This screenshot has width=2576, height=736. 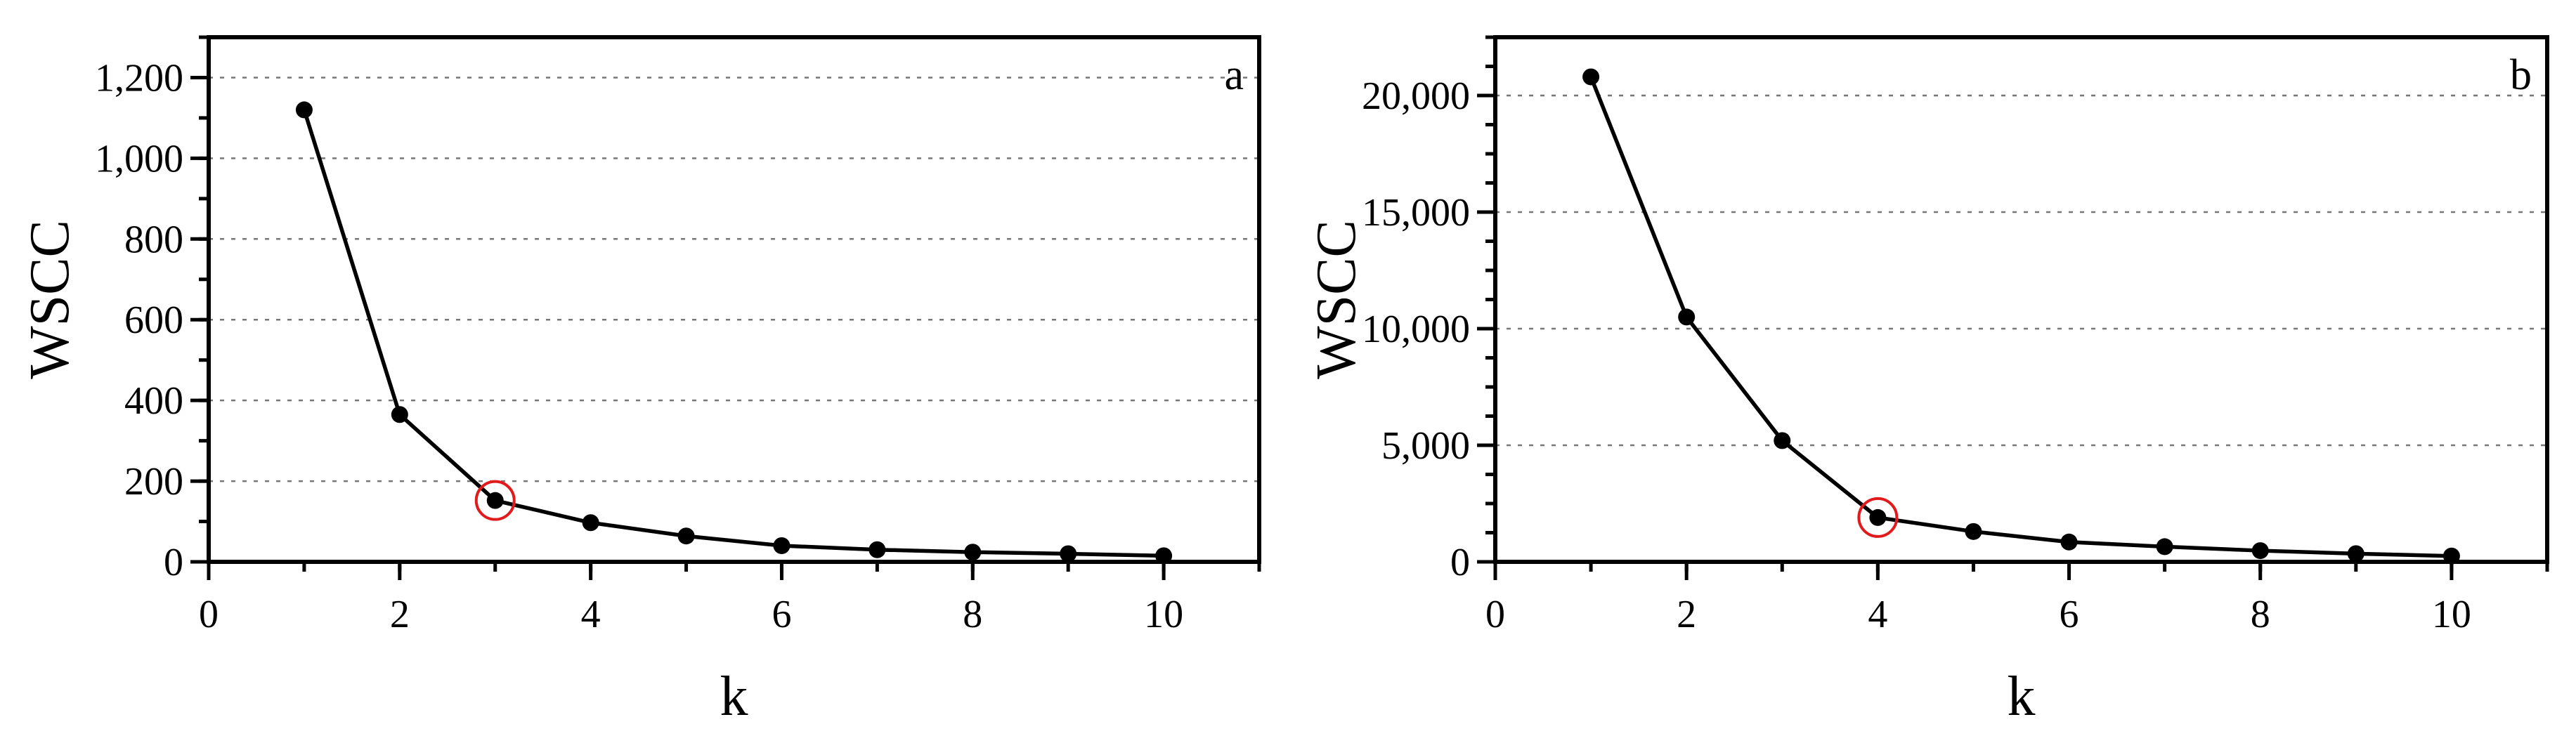 I want to click on y-tick-label: 200, so click(x=153, y=482).